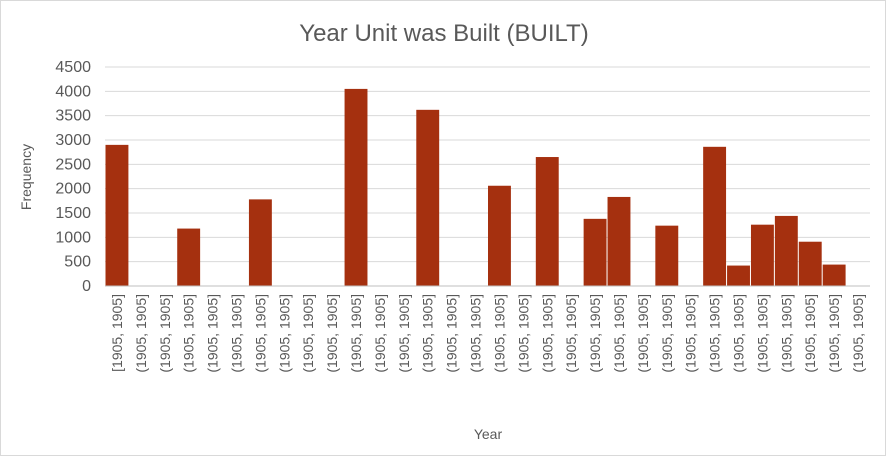 The width and height of the screenshot is (886, 457). What do you see at coordinates (443, 33) in the screenshot?
I see `chart-title: Year Unit was Built (BUILT)` at bounding box center [443, 33].